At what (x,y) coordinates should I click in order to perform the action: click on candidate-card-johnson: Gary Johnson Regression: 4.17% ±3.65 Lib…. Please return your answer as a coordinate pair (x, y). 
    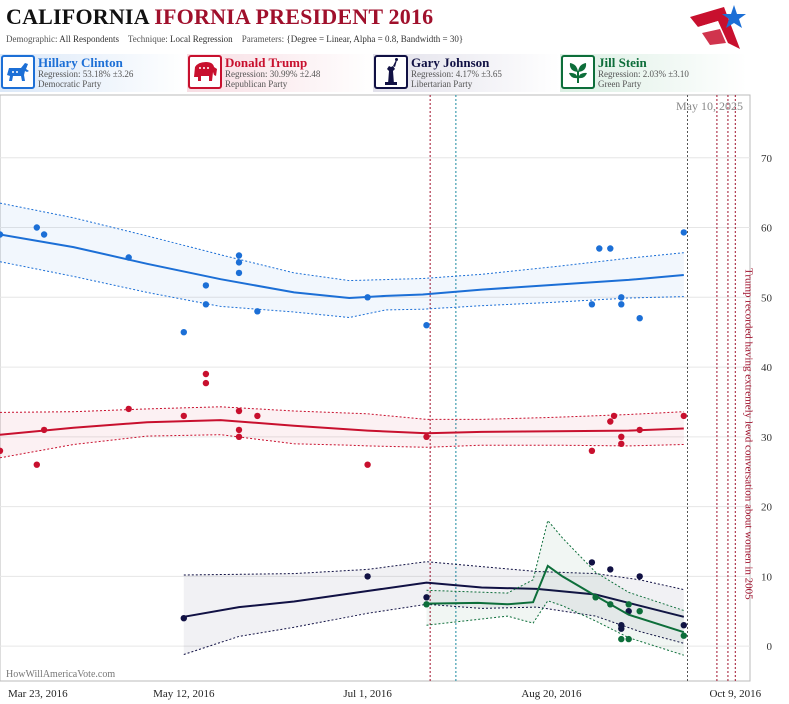
    Looking at the image, I should click on (466, 73).